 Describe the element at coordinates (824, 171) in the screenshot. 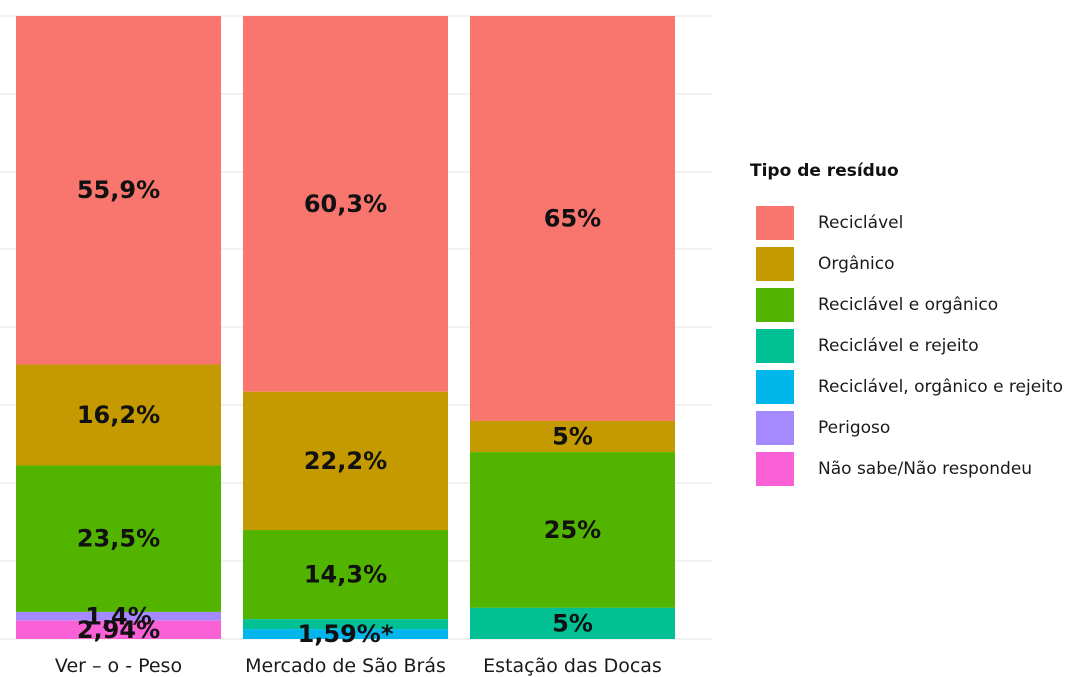

I see `legend-title: Tipo de resíduo` at that location.